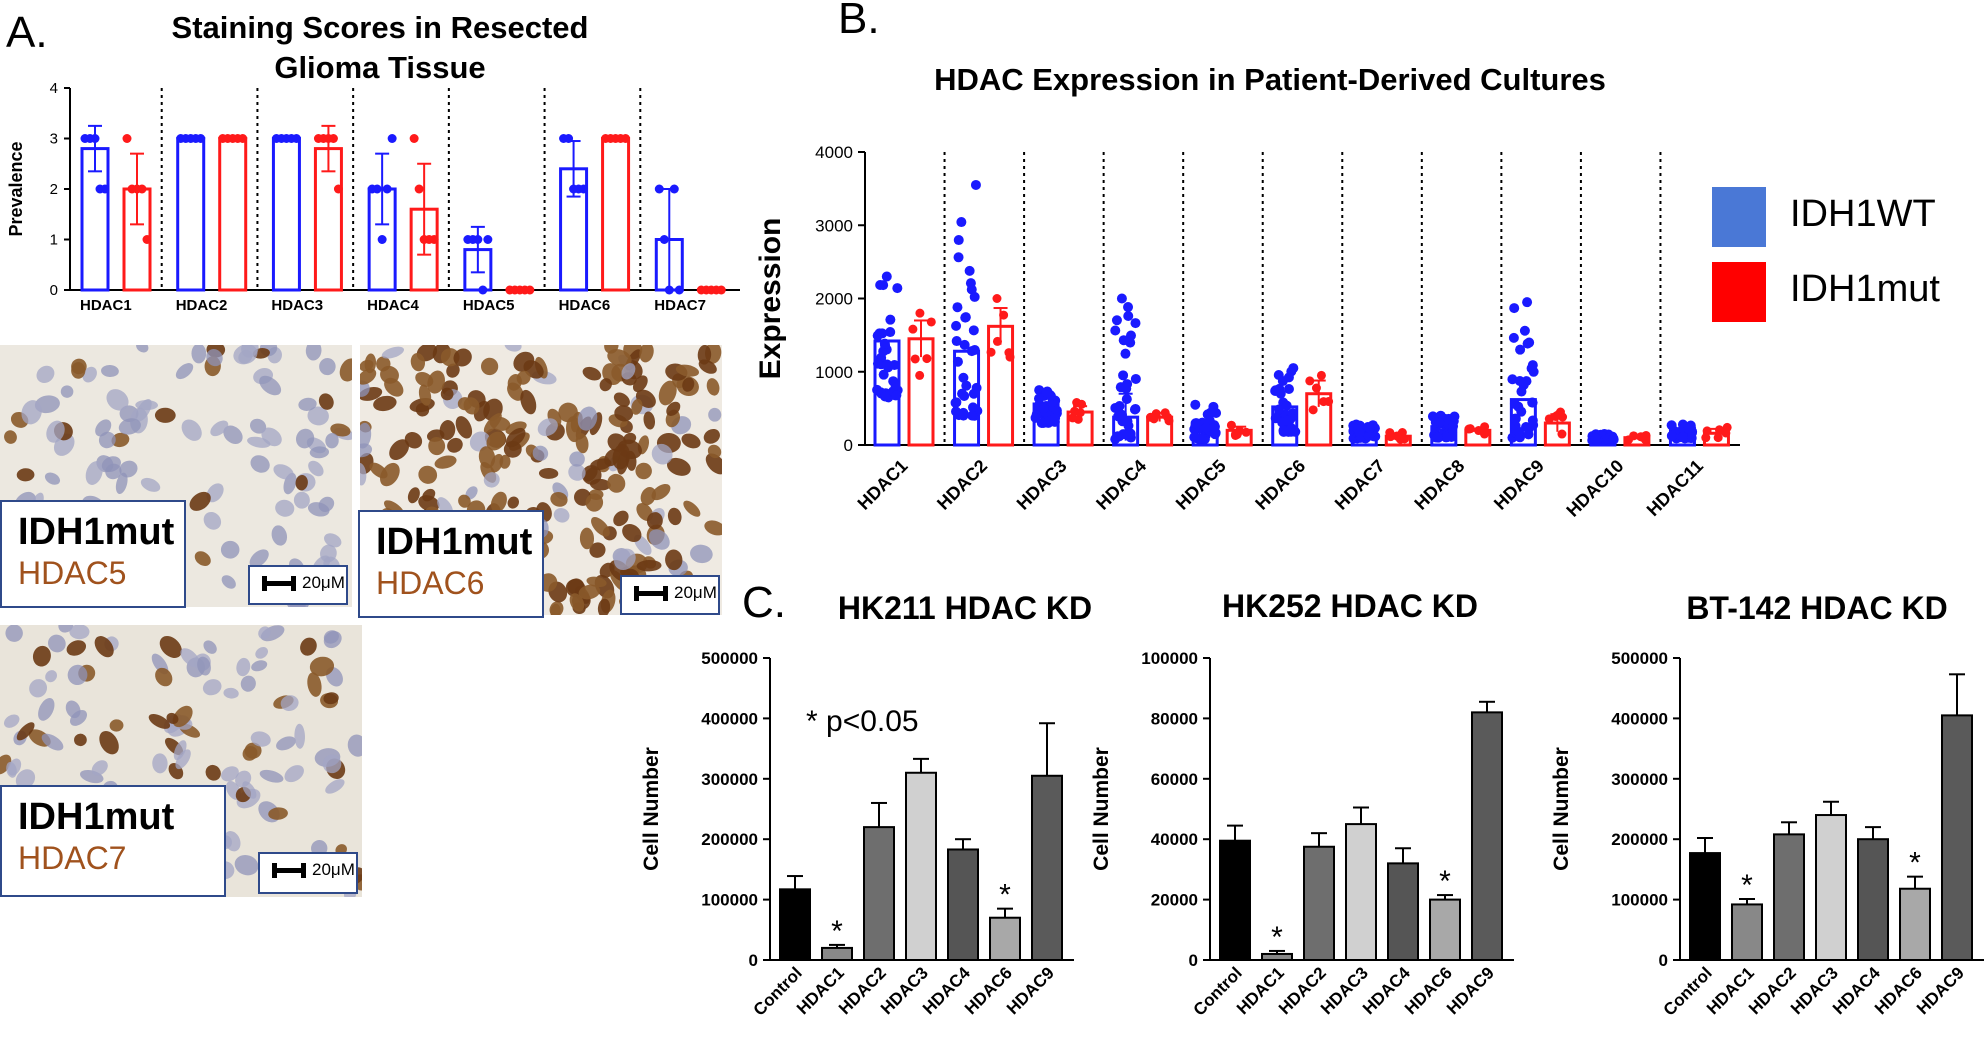 The image size is (1985, 1051). Describe the element at coordinates (298, 585) in the screenshot. I see `scale-bar-hdac5: 20μM` at that location.